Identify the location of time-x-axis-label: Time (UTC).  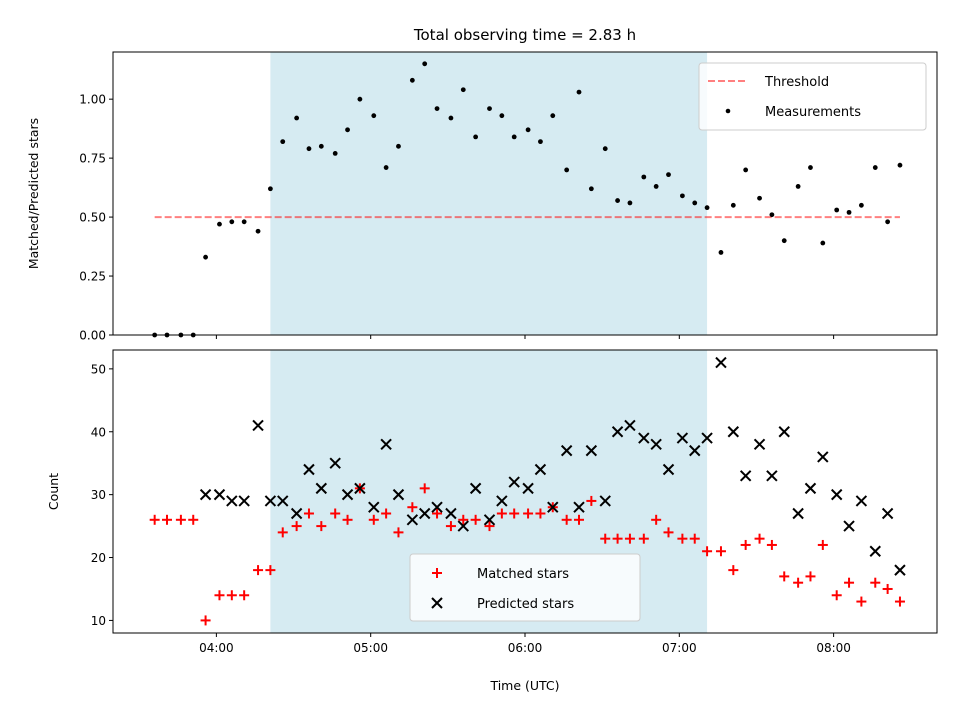
(524, 685).